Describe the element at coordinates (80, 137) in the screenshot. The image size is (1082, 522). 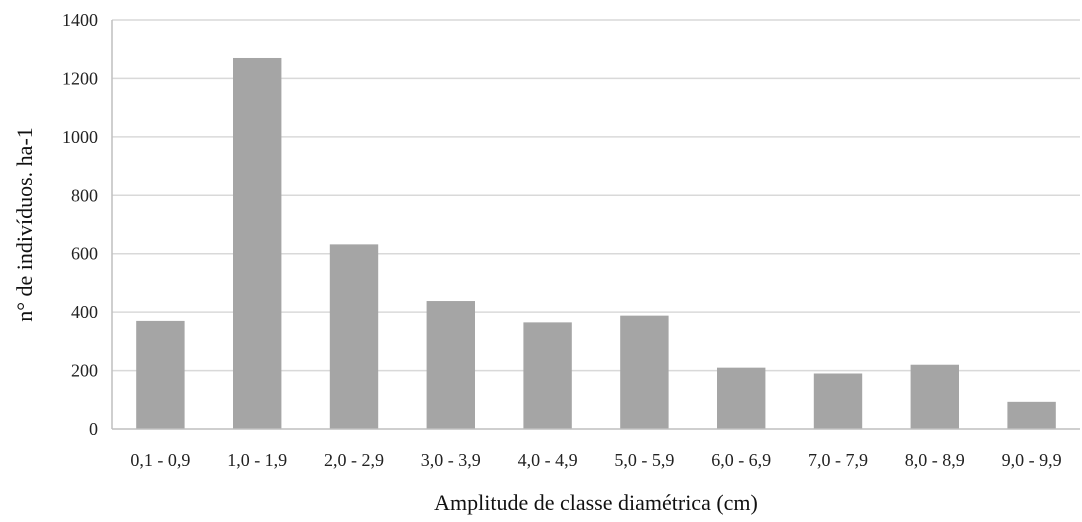
I see `y-tick-label: 1000` at that location.